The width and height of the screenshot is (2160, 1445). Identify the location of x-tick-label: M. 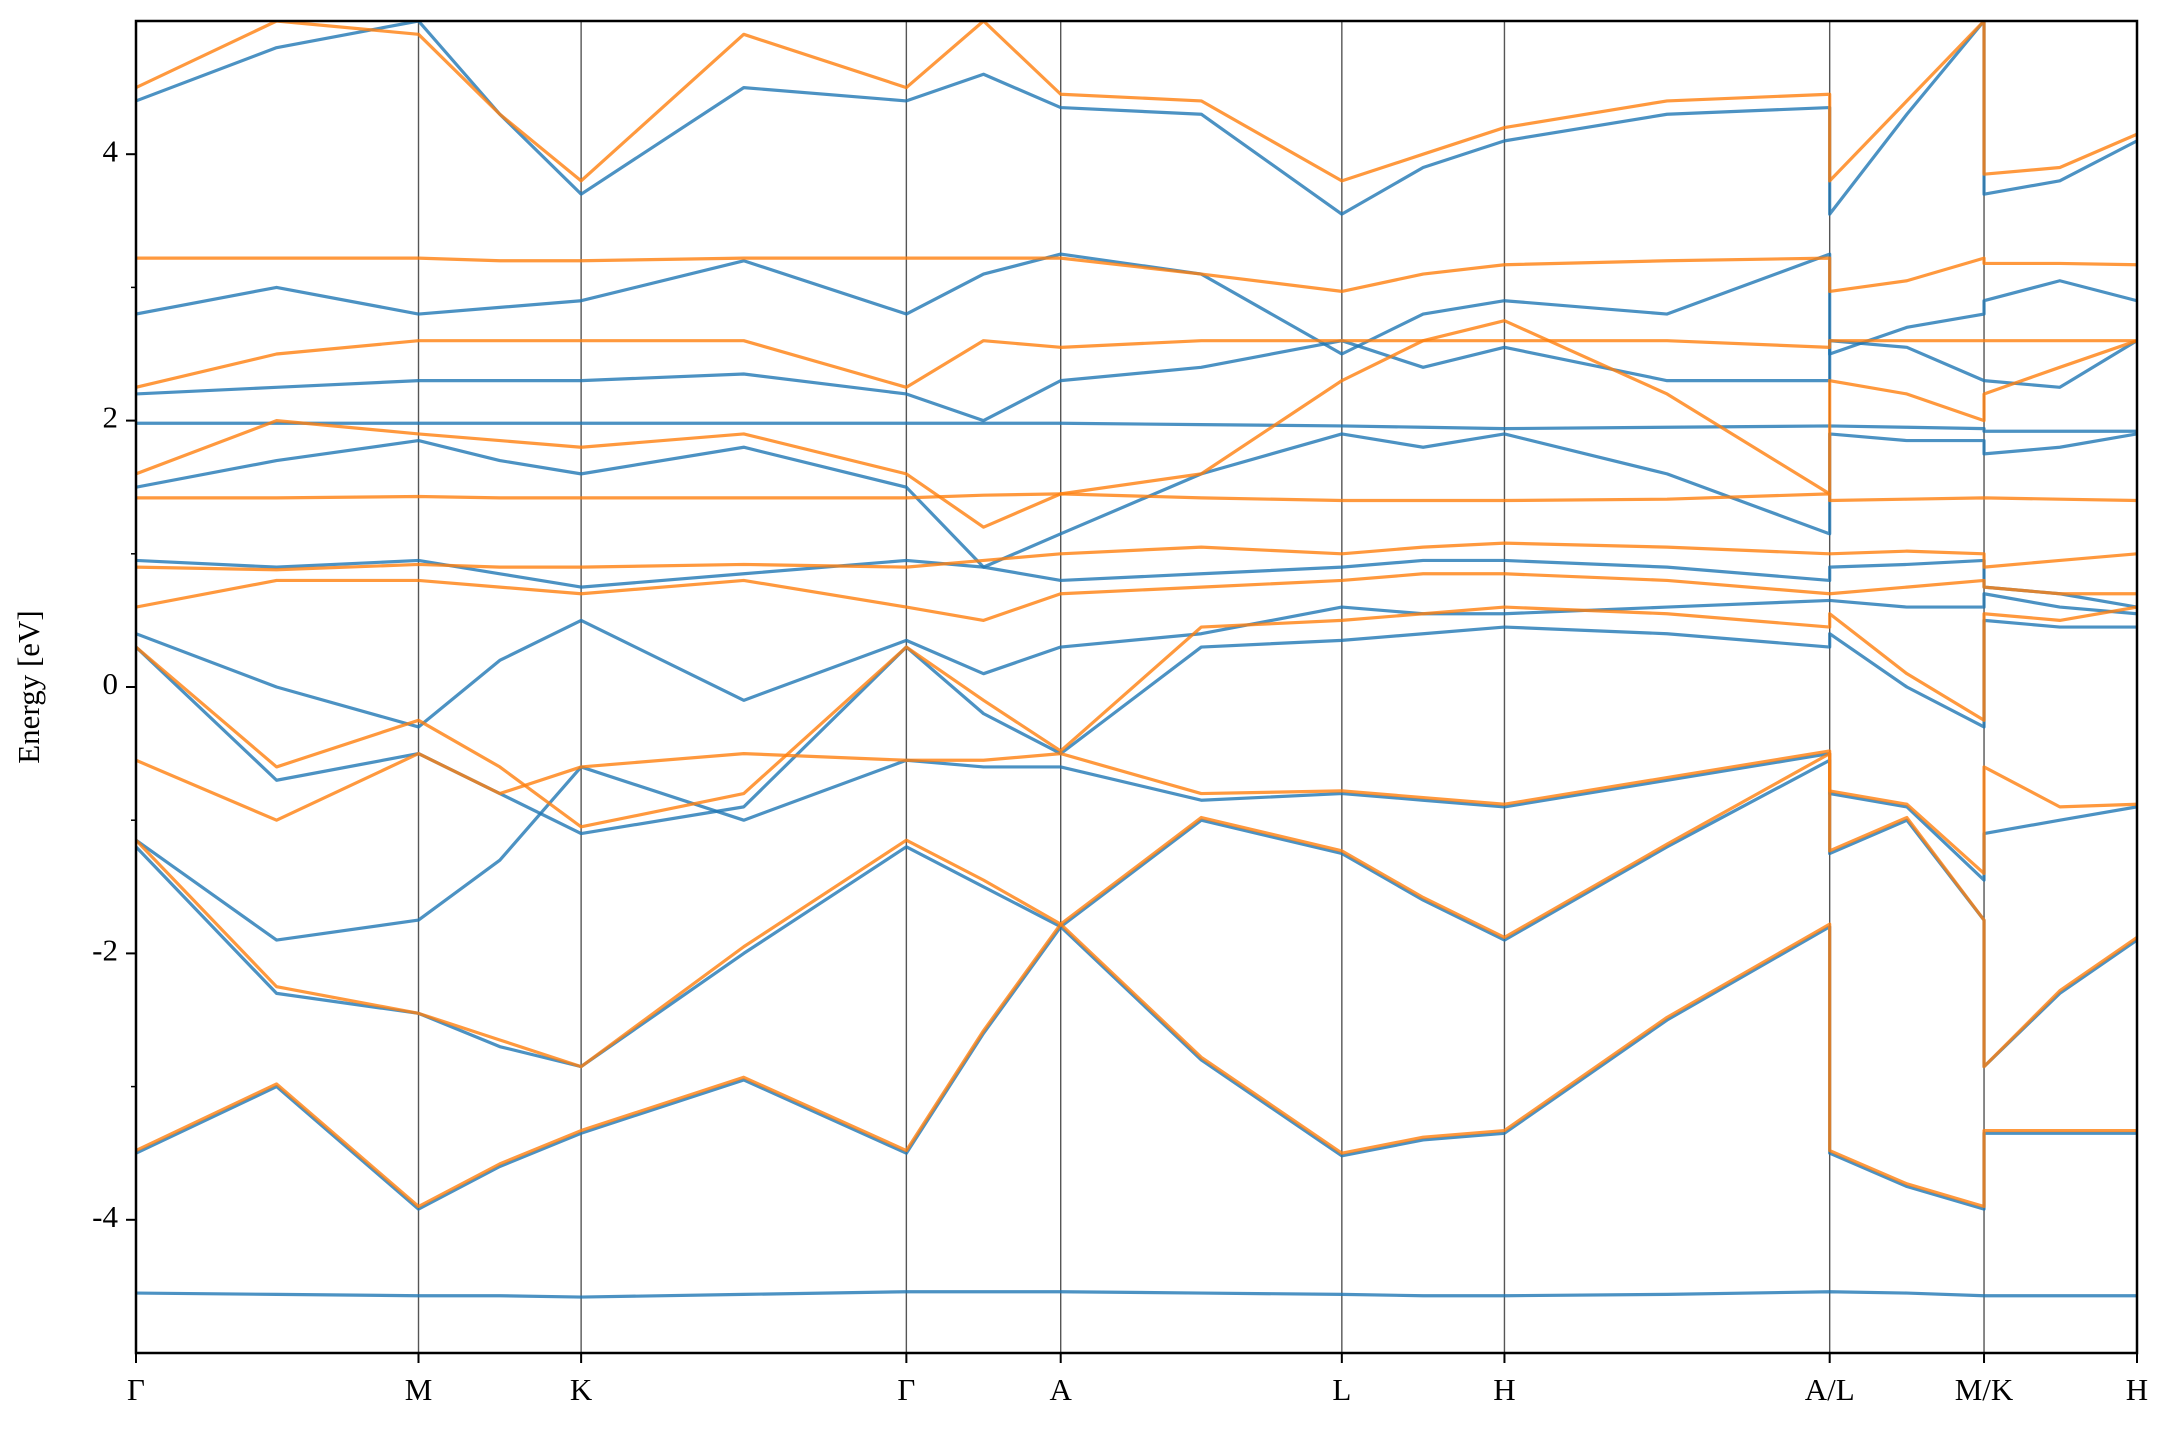
(419, 1389).